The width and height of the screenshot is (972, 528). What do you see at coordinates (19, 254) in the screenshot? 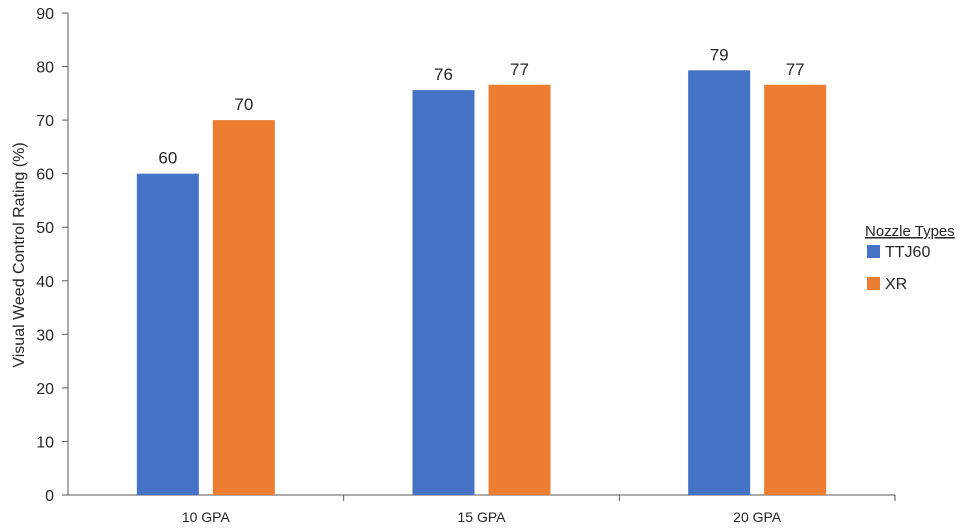
I see `y-axis-title: Visual Weed Control Rating (%)` at bounding box center [19, 254].